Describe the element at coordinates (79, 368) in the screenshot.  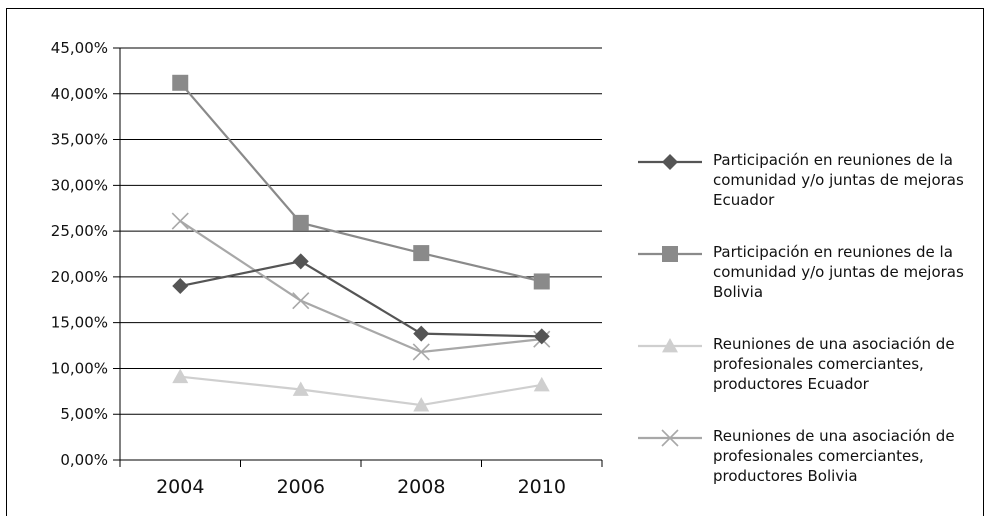
I see `y-tick-label: 10,00%` at that location.